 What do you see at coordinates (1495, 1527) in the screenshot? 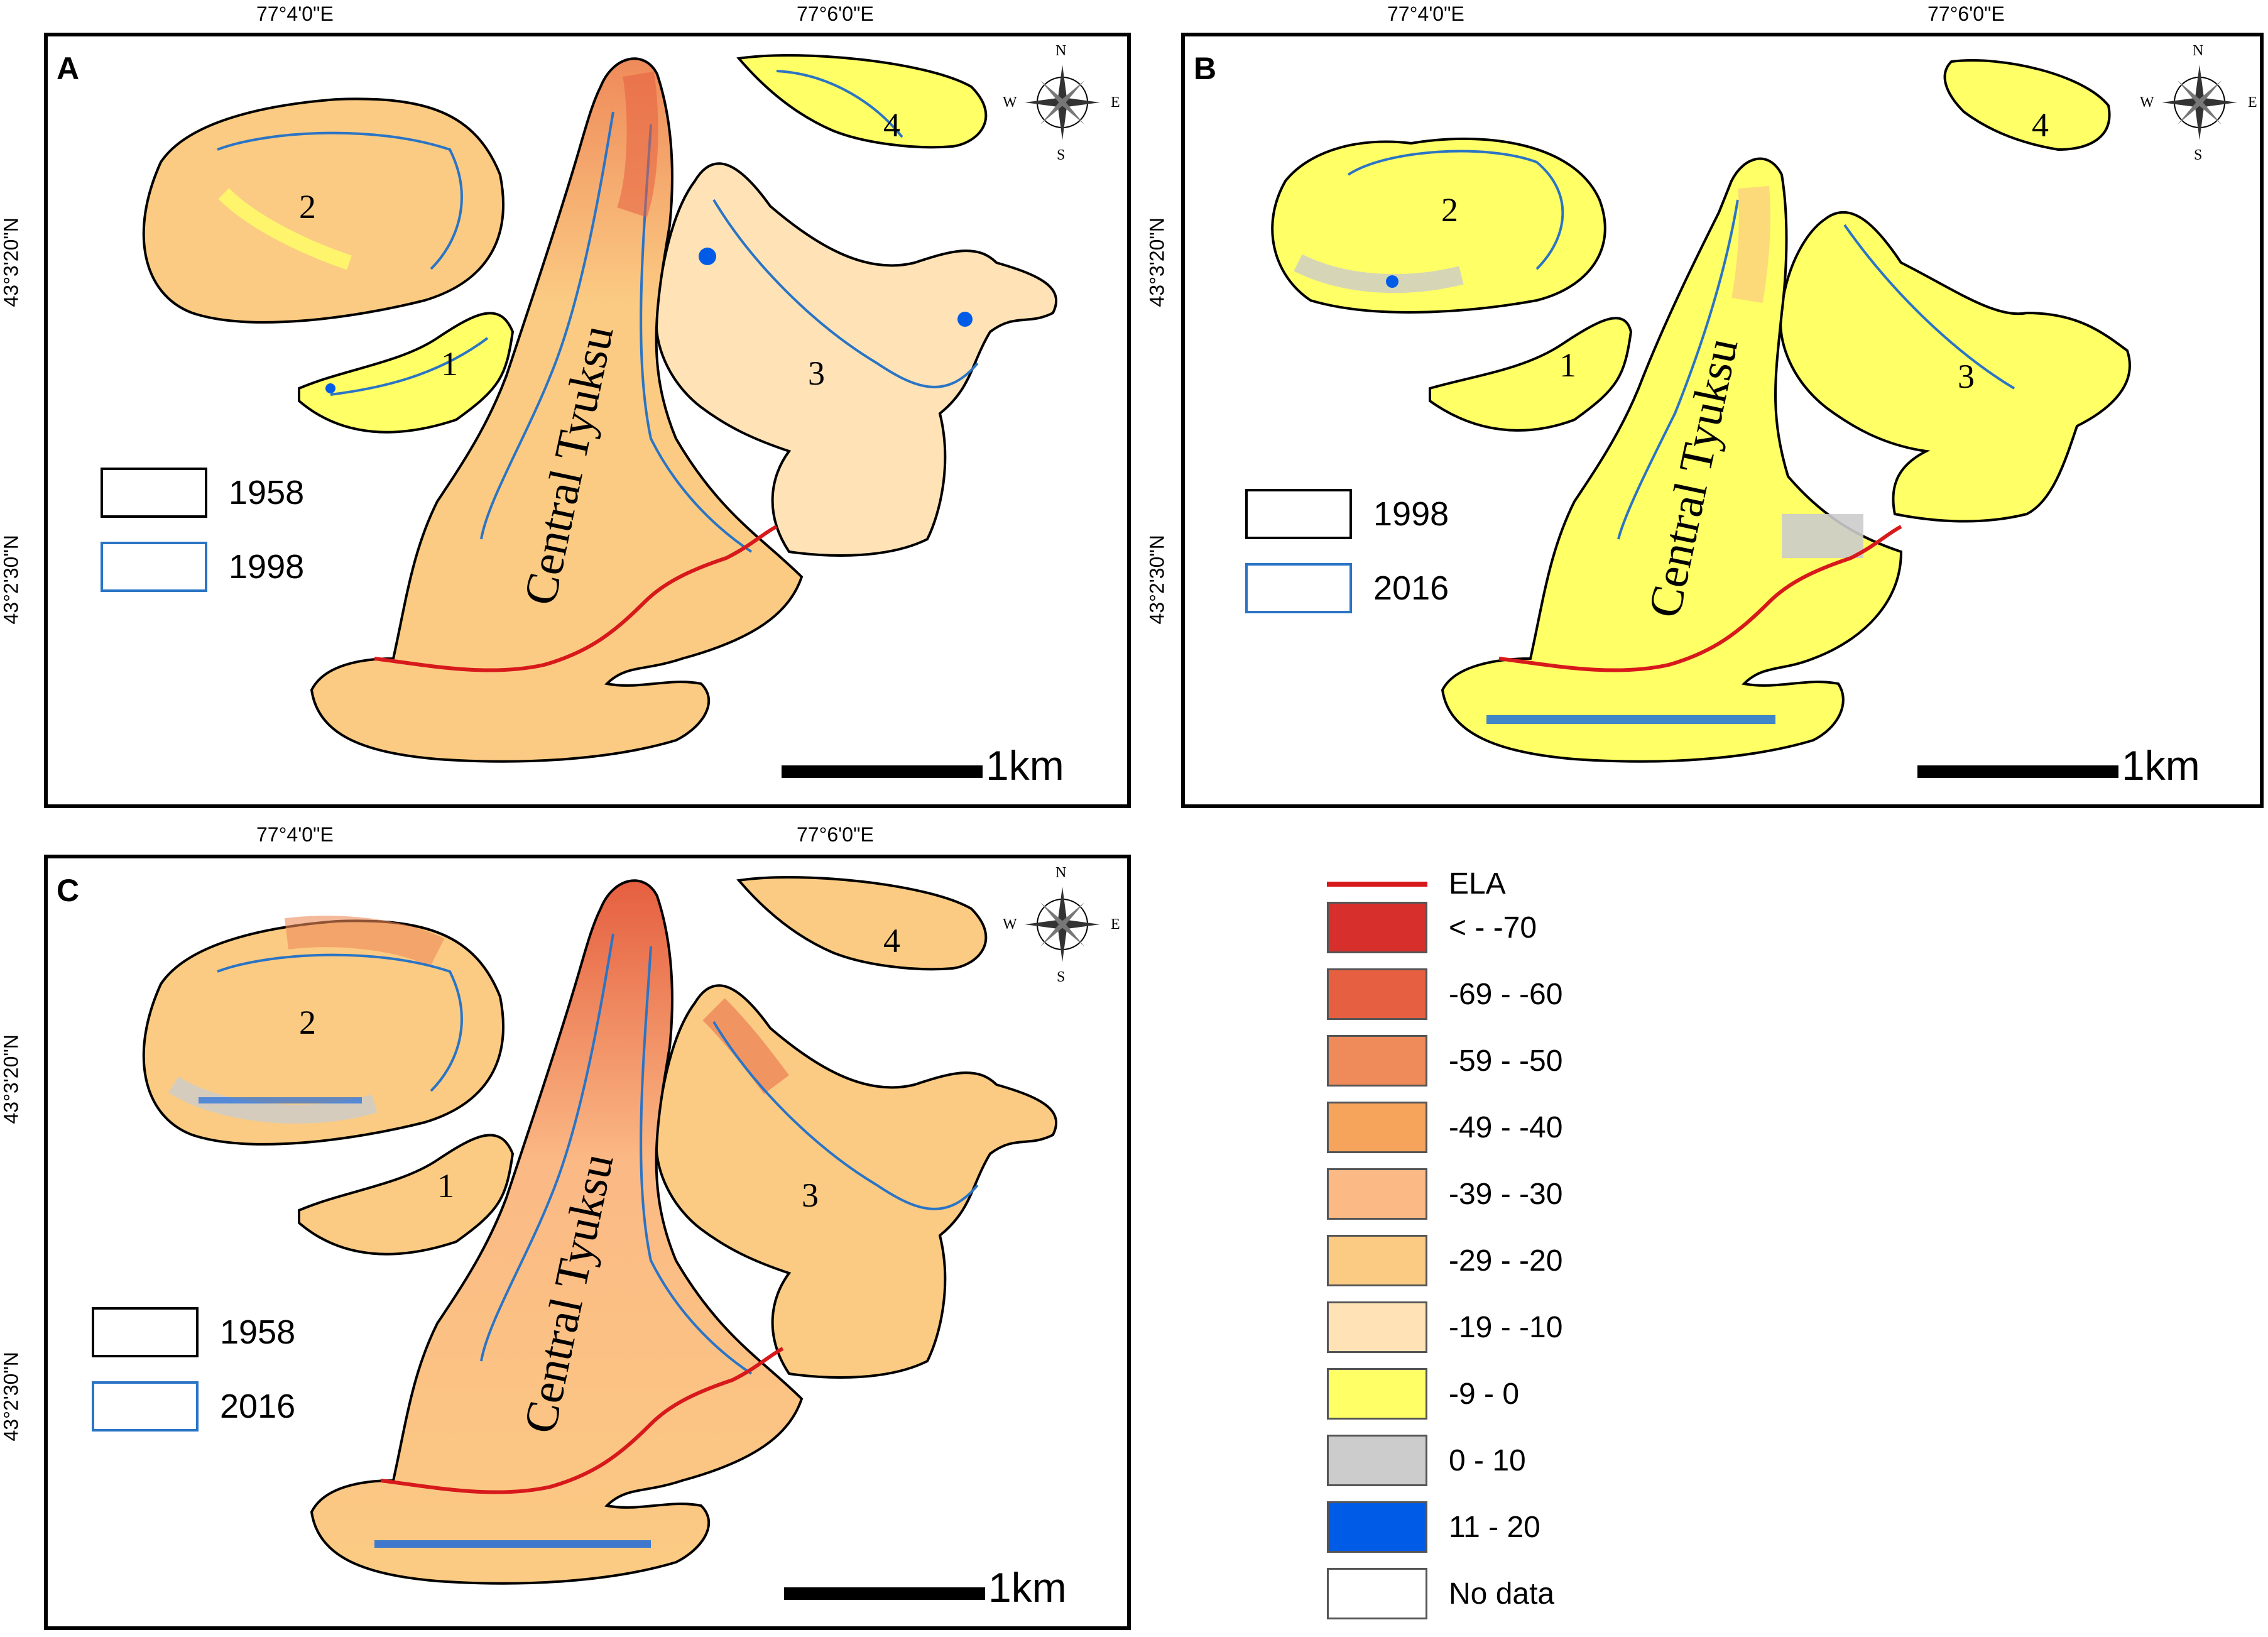
I see `legend-class-label: 11 - 20` at bounding box center [1495, 1527].